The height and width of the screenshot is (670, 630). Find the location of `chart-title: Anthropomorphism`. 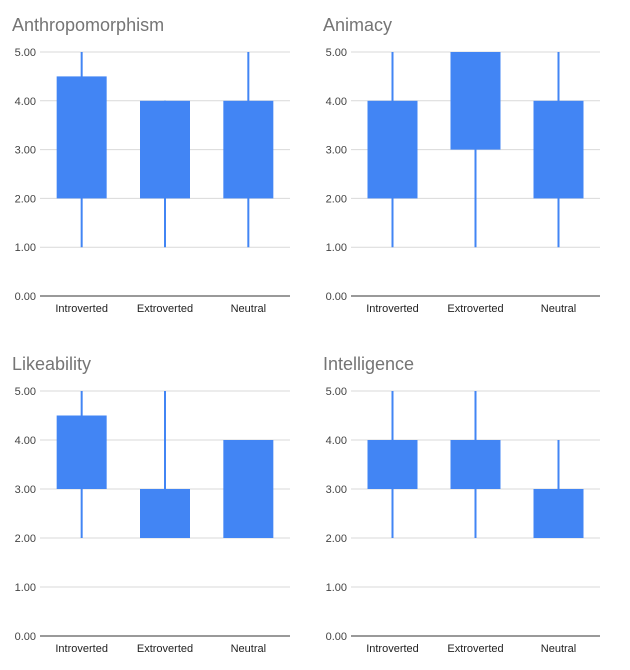

chart-title: Anthropomorphism is located at coordinates (88, 25).